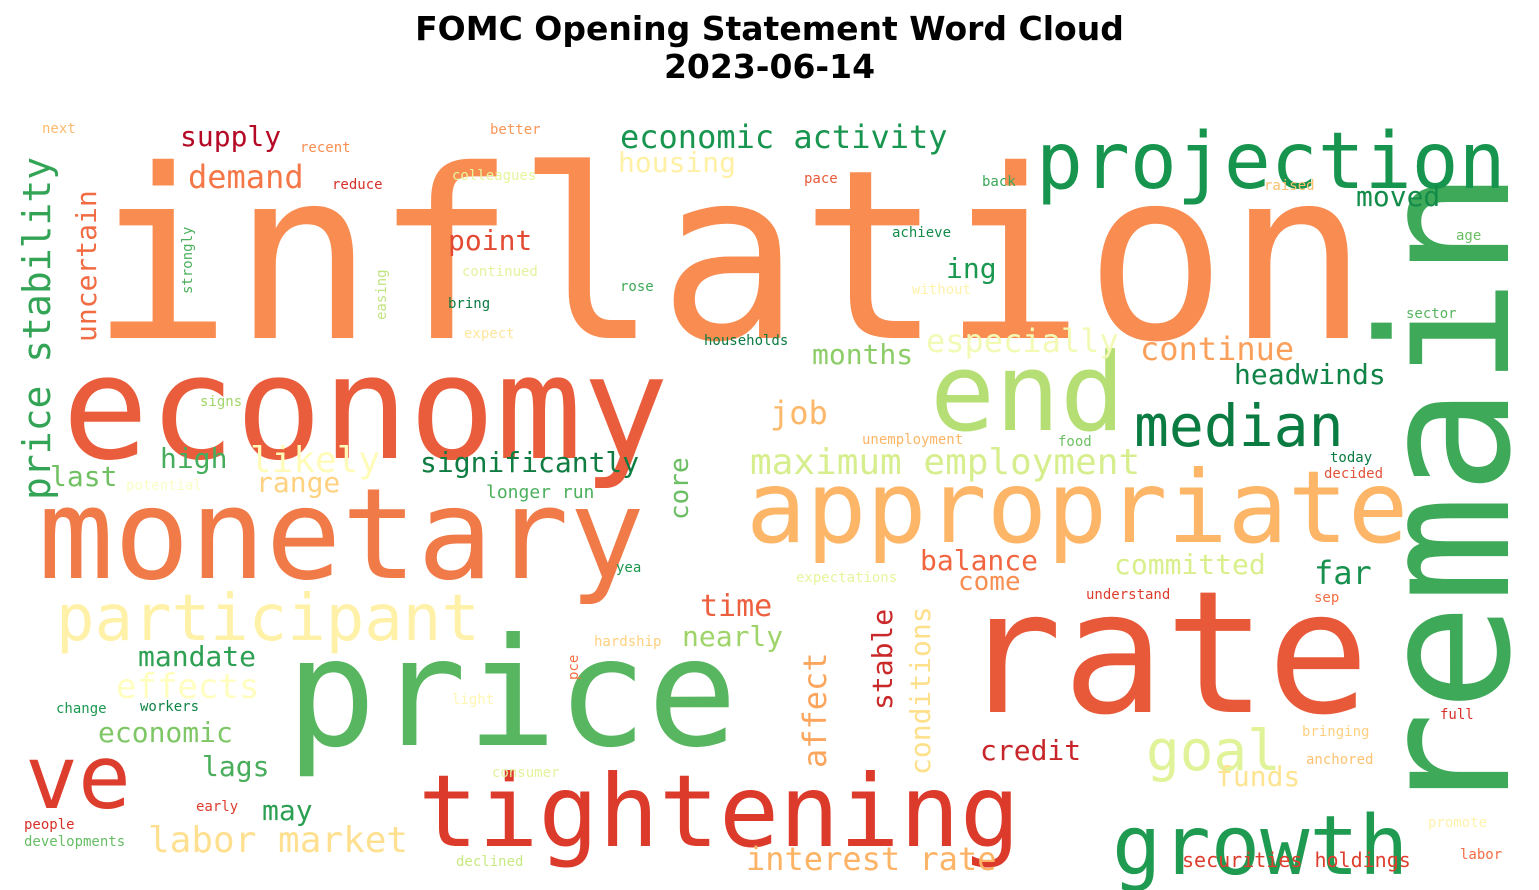  I want to click on word-next: next, so click(59, 129).